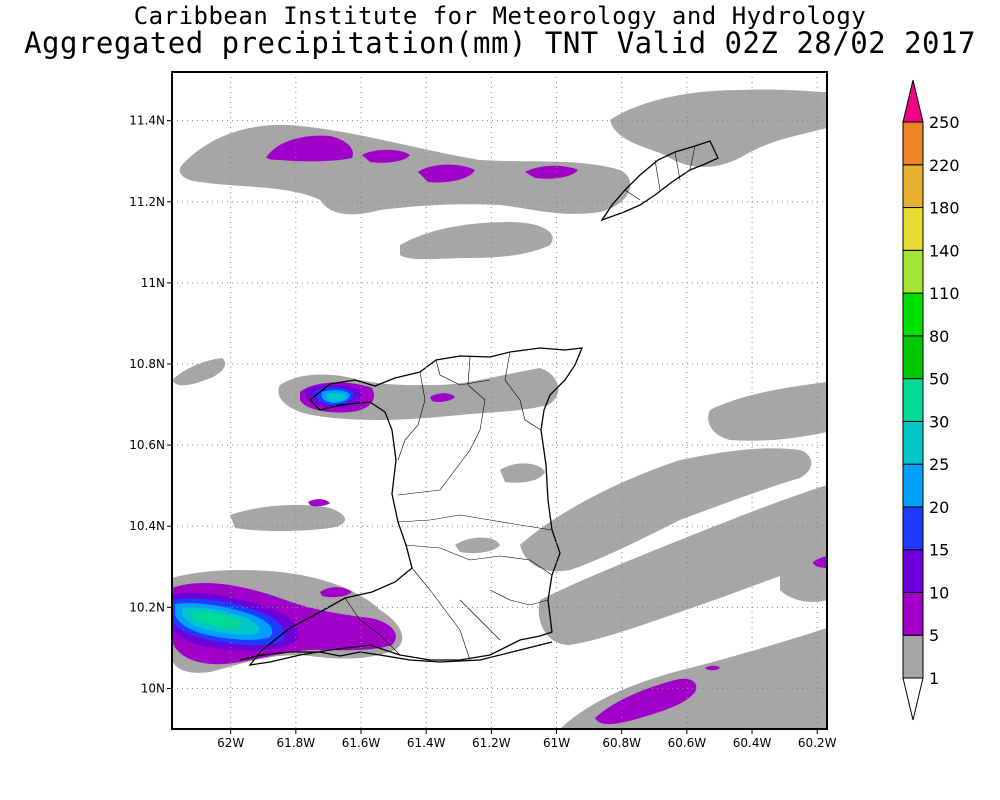 The width and height of the screenshot is (1000, 800). Describe the element at coordinates (913, 101) in the screenshot. I see `colorbar-over-triangle` at that location.